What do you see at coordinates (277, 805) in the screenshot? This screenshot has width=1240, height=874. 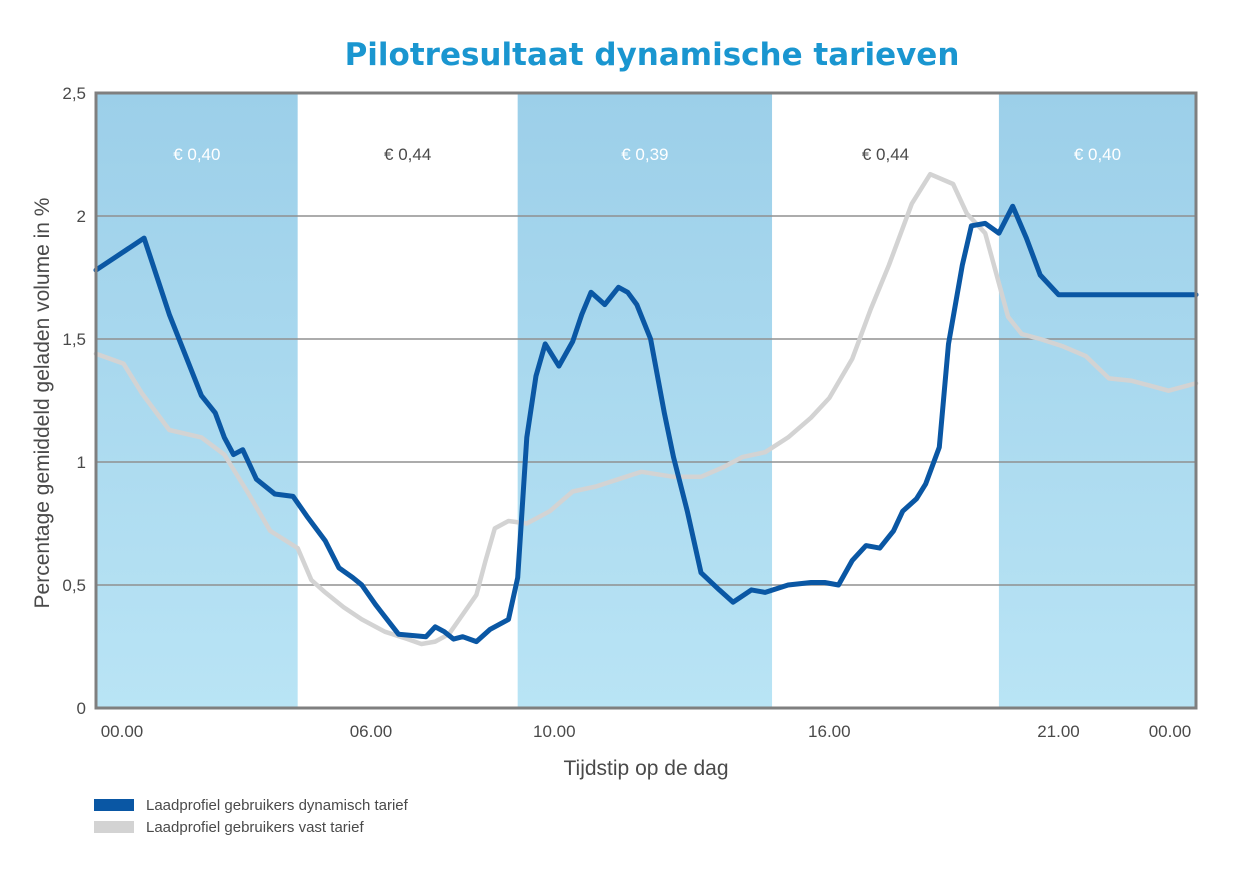 I see `legend-label: Laadprofiel gebruikers dynamisch tarief` at bounding box center [277, 805].